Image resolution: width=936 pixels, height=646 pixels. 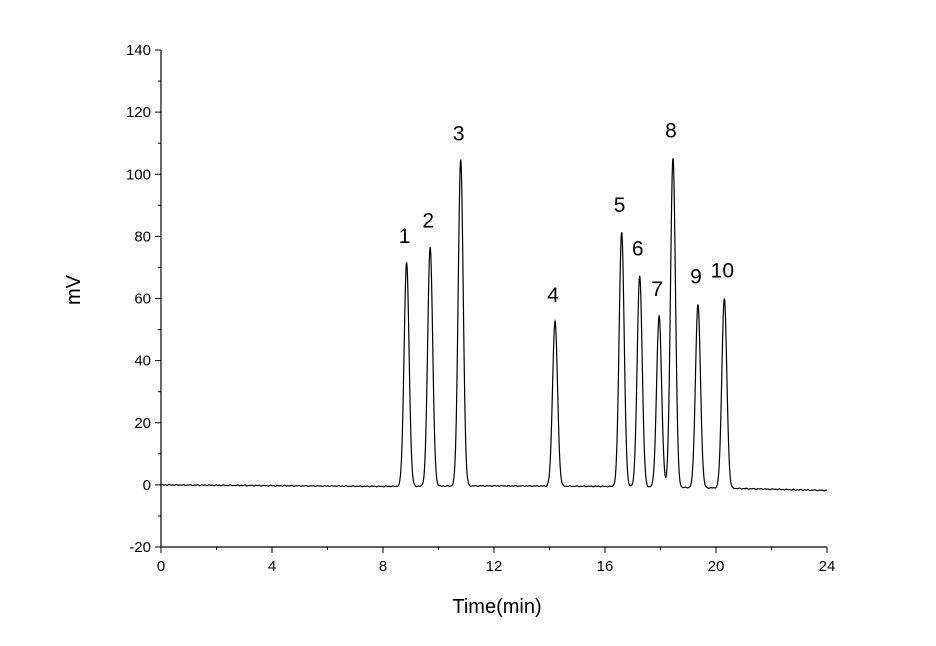 What do you see at coordinates (716, 566) in the screenshot?
I see `x-tick-label: 20` at bounding box center [716, 566].